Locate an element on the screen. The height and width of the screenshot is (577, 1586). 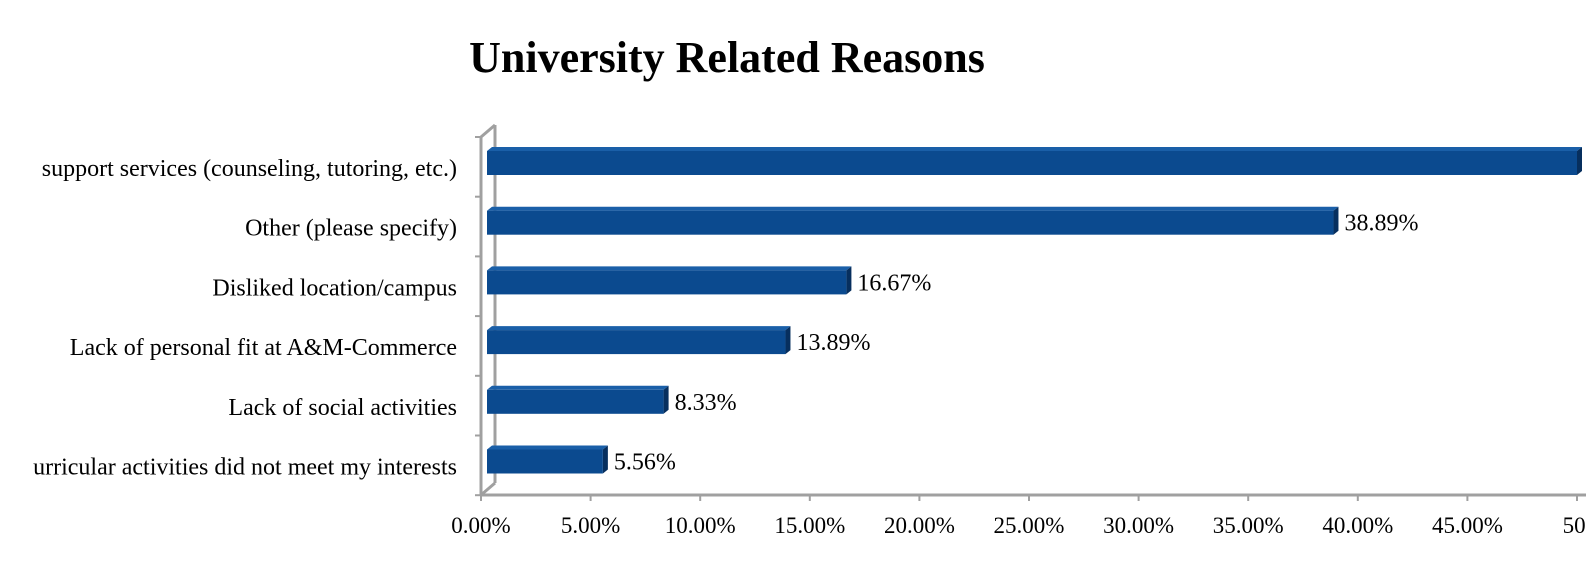
data-label: 16.67% is located at coordinates (894, 283).